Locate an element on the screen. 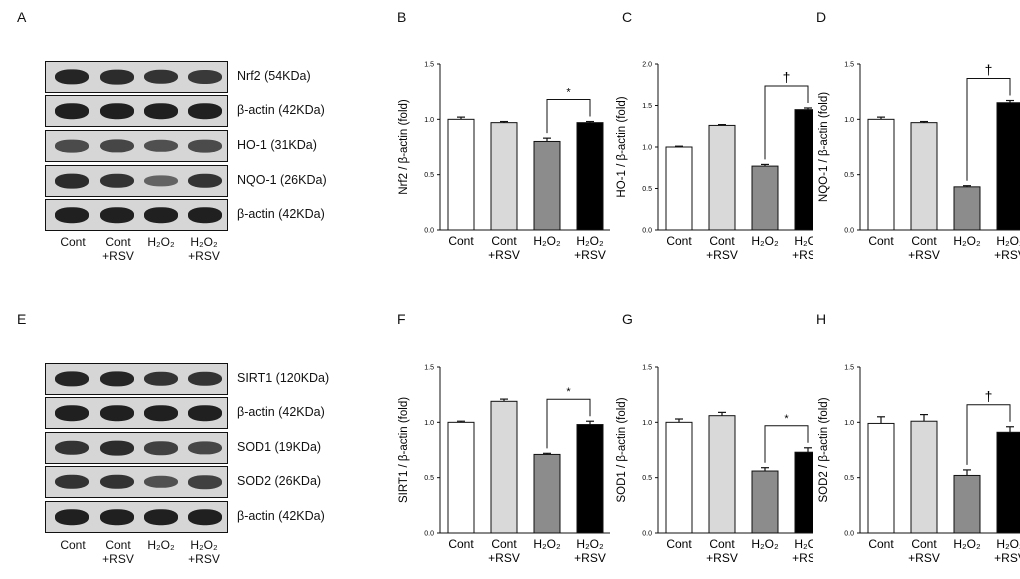 This screenshot has width=1020, height=579. blot-label: SIRT1 (120KDa) is located at coordinates (283, 378).